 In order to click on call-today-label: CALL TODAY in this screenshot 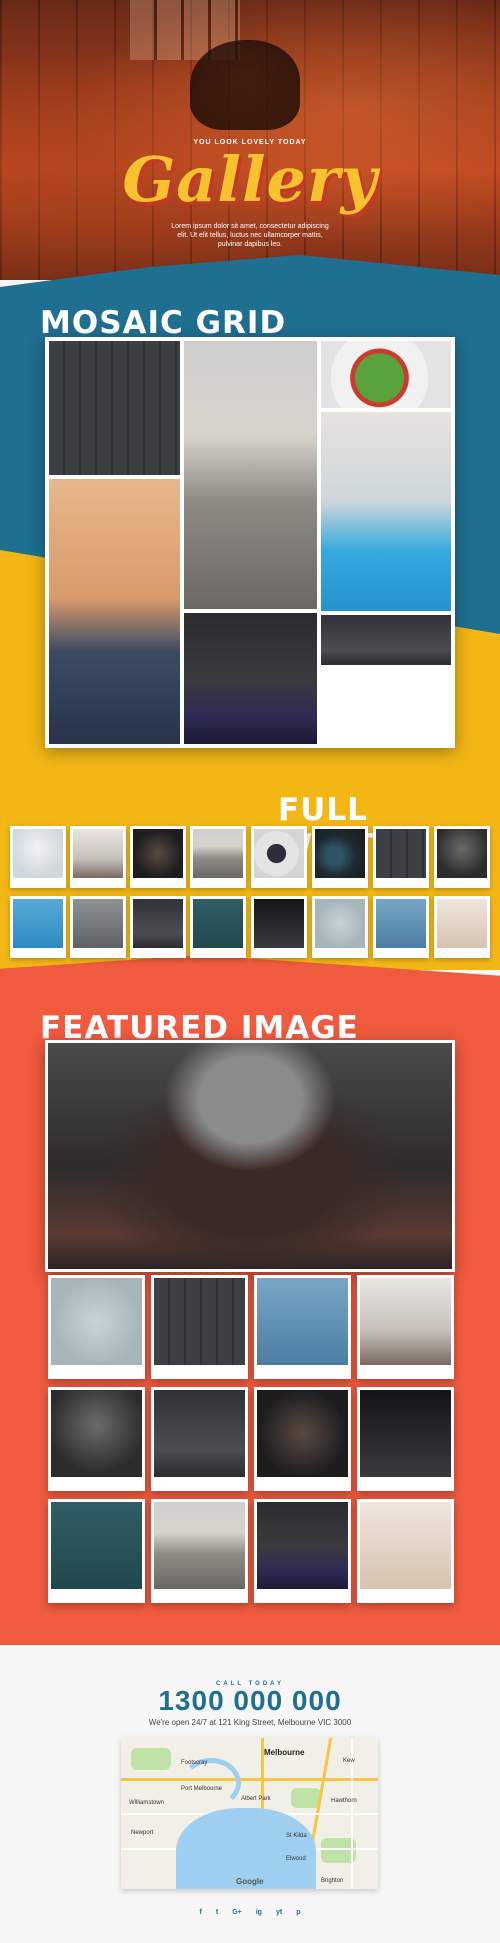, I will do `click(250, 1684)`.